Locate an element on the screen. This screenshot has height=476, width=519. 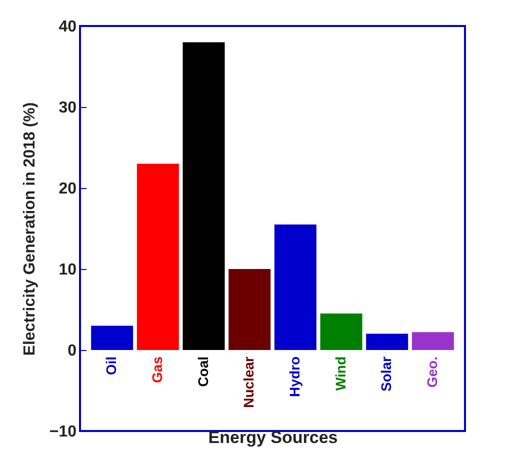
x-tick-label: Solar is located at coordinates (386, 374).